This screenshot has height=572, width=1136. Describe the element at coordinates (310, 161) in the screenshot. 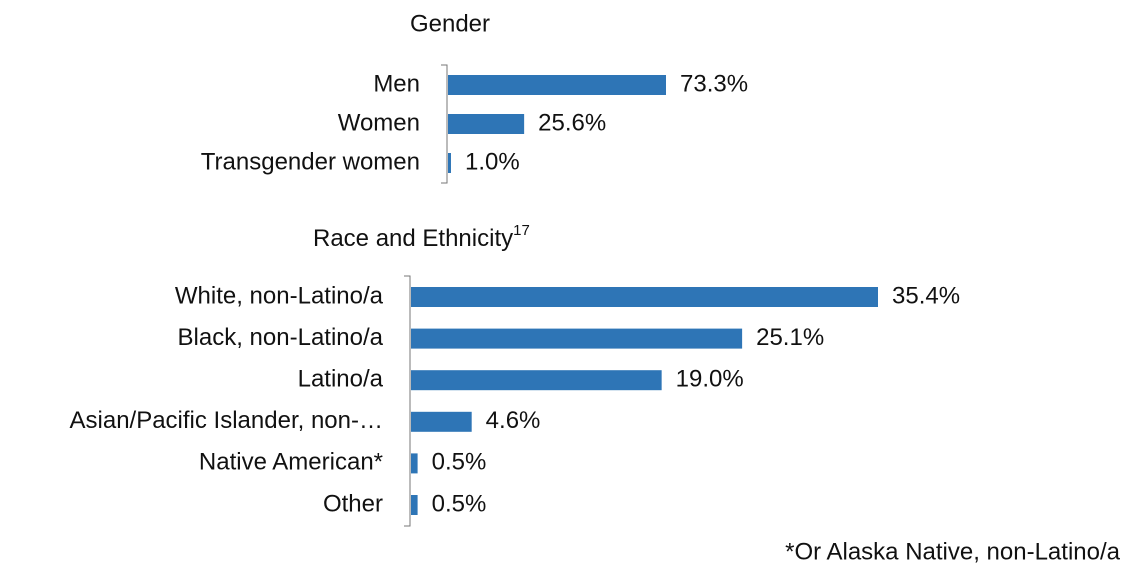

I see `category-label: Transgender women` at that location.